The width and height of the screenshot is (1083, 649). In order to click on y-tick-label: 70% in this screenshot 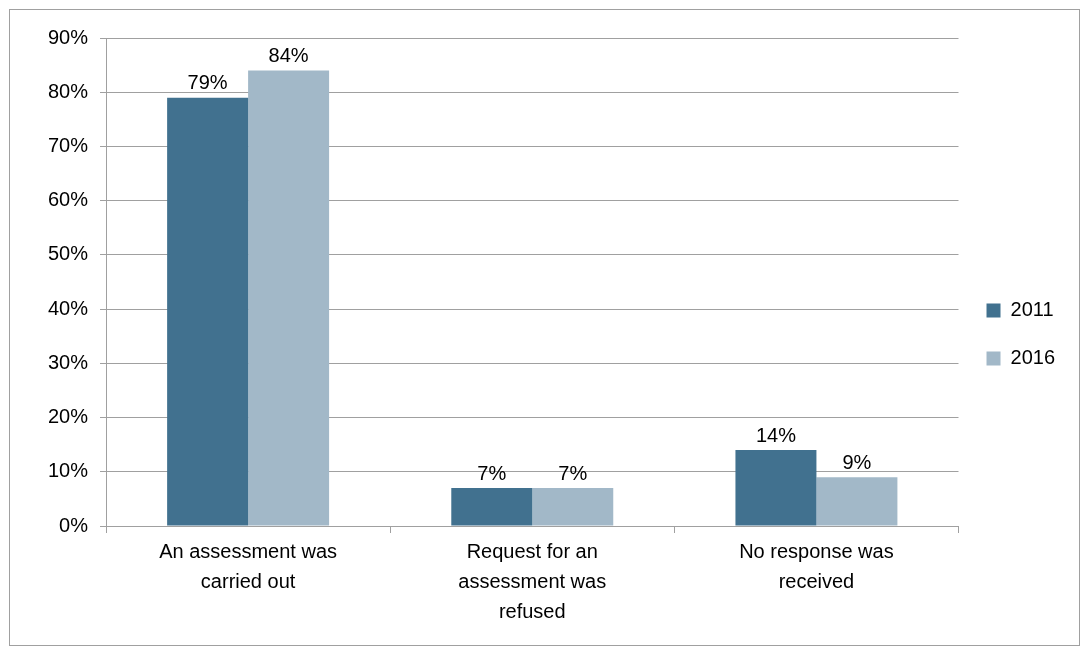, I will do `click(68, 144)`.